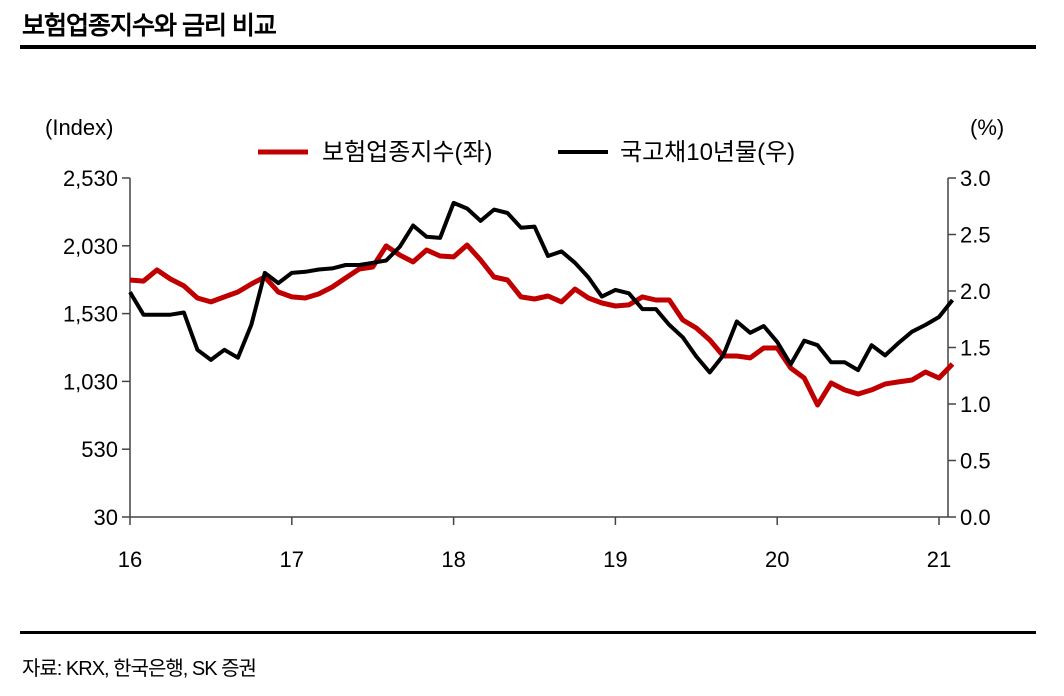 The height and width of the screenshot is (696, 1064). Describe the element at coordinates (975, 235) in the screenshot. I see `right-tick-label: 2.5` at that location.